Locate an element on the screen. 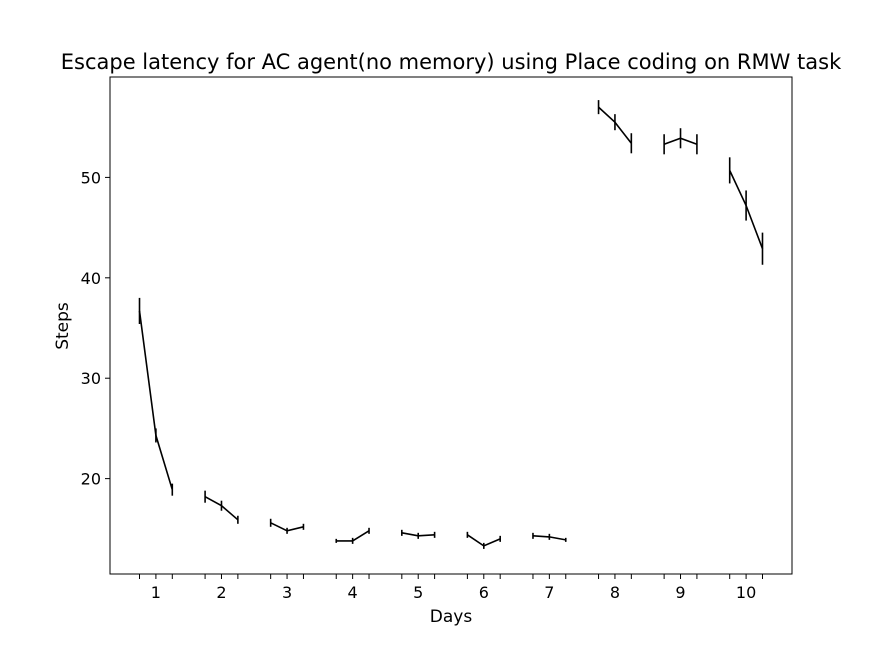  x-tick-label: 4 is located at coordinates (353, 592).